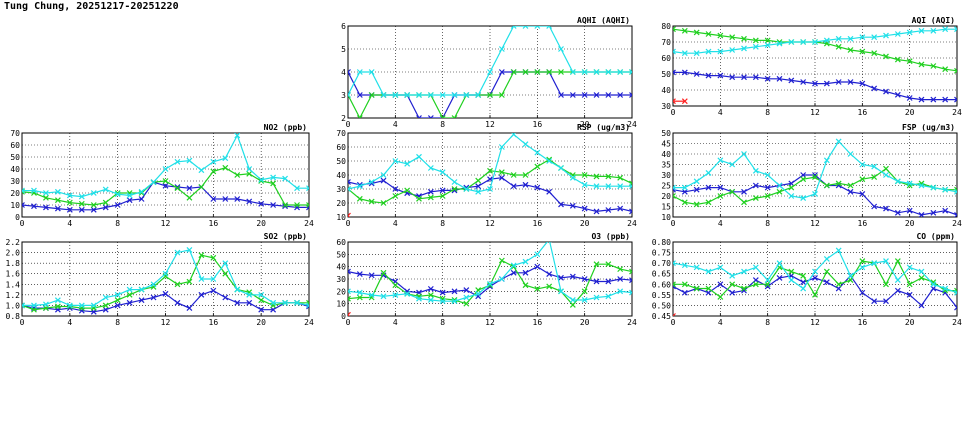  Describe the element at coordinates (815, 223) in the screenshot. I see `fsp-xtick-label: 12` at that location.